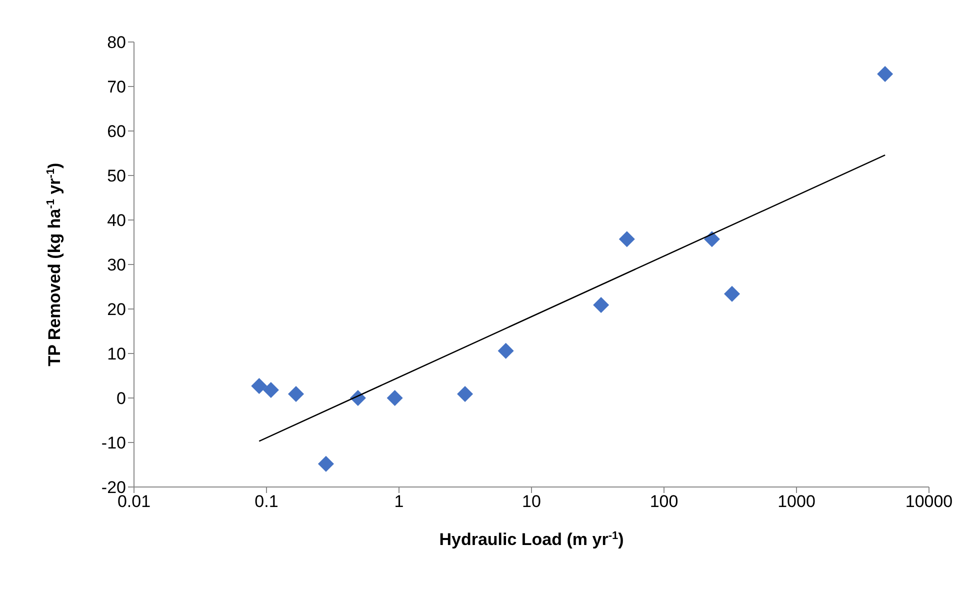  I want to click on y-tick-label: 80, so click(116, 42).